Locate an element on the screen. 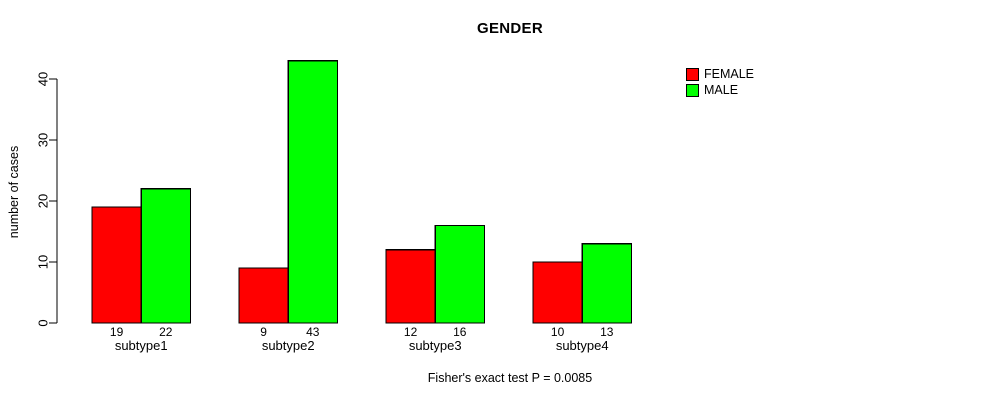  x-category-label-subtype4: subtype4 is located at coordinates (582, 345).